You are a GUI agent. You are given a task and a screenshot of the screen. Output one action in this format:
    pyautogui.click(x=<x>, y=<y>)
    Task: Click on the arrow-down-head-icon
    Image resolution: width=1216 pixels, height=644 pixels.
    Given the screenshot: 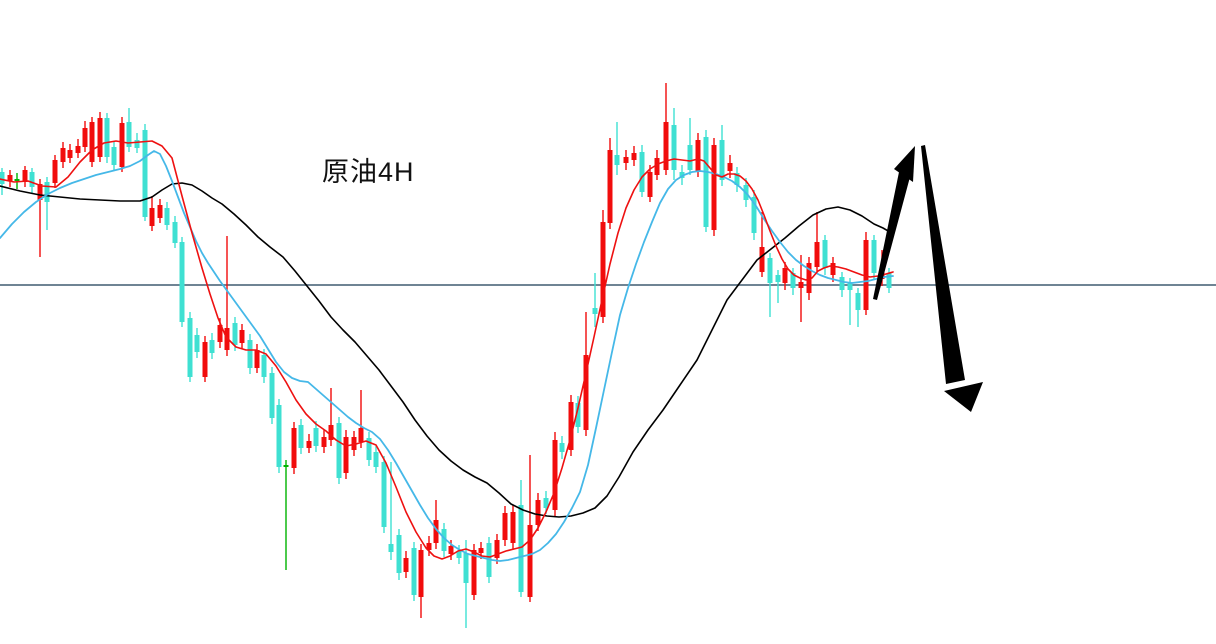 What is the action you would take?
    pyautogui.click(x=963, y=397)
    